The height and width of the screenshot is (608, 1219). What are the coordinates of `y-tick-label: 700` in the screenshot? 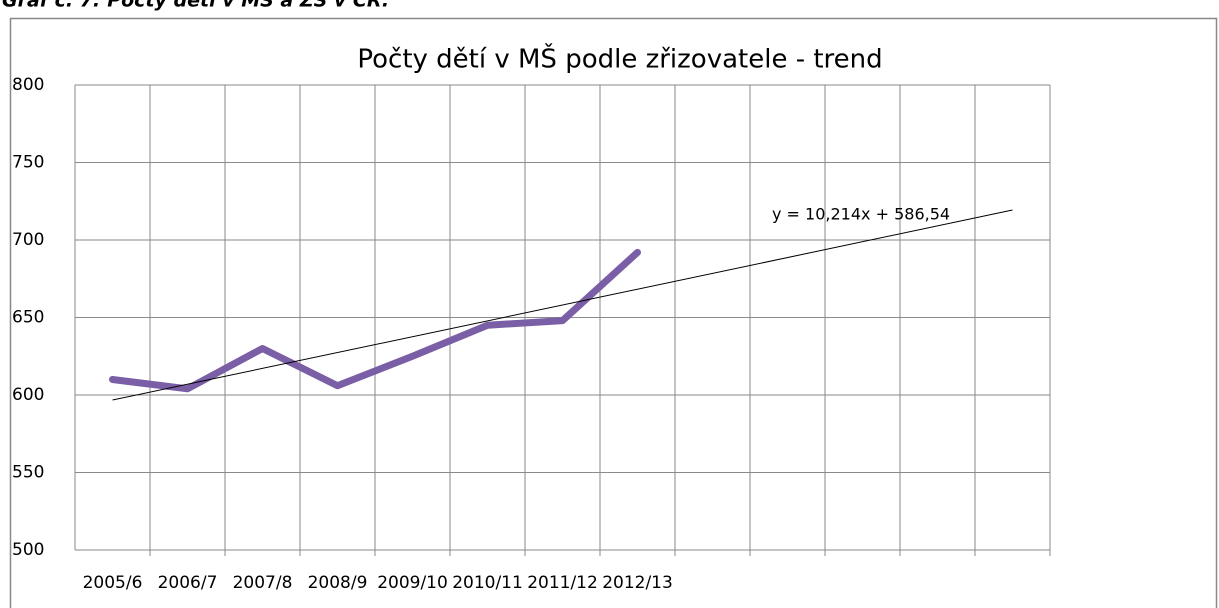 It's located at (28, 240).